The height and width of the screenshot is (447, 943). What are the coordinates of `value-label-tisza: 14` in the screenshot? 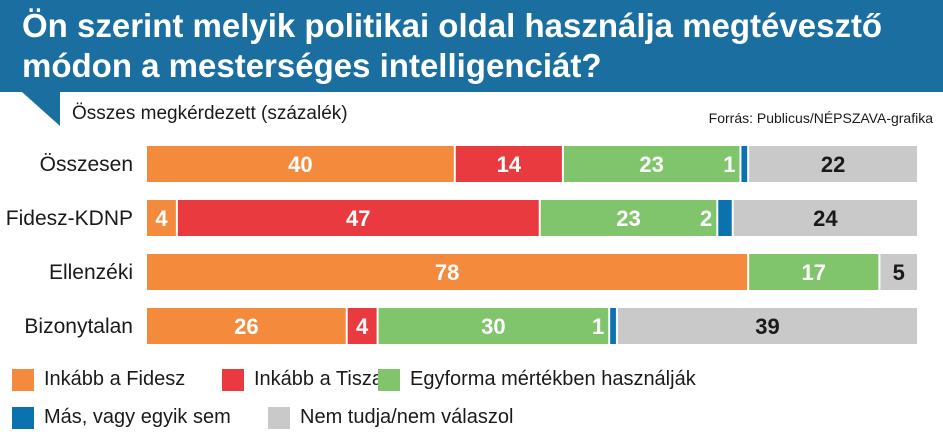 It's located at (509, 164).